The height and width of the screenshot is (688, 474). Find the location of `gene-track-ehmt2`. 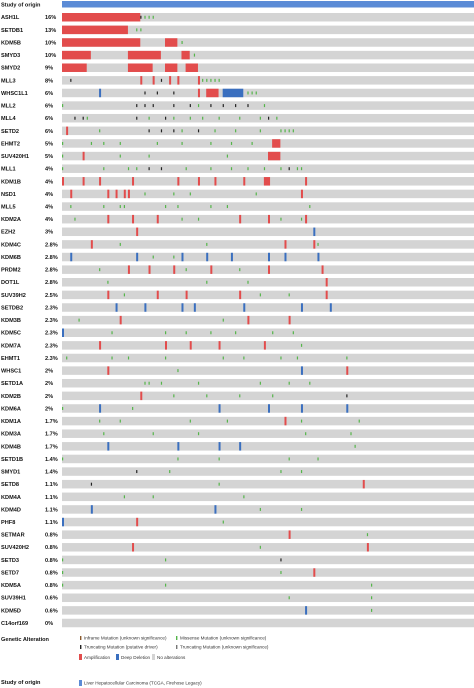

gene-track-ehmt2 is located at coordinates (268, 143).